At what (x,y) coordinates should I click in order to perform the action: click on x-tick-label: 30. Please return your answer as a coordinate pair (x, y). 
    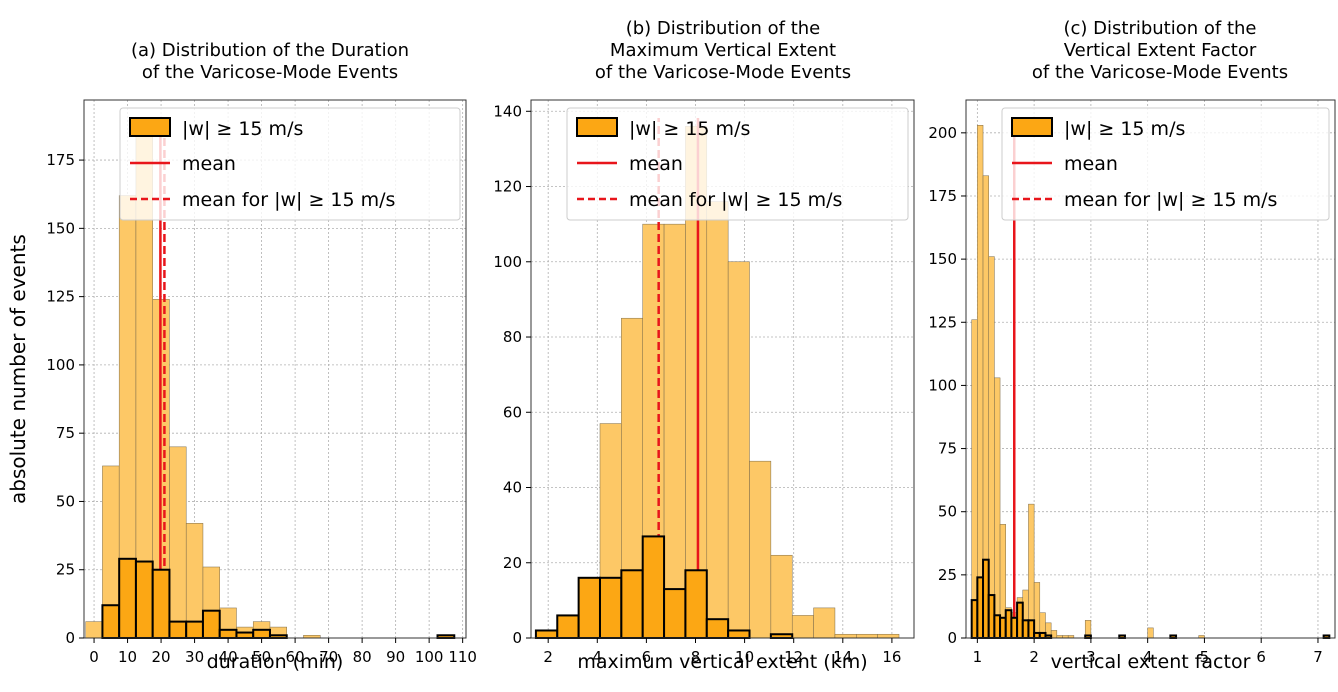
    Looking at the image, I should click on (194, 657).